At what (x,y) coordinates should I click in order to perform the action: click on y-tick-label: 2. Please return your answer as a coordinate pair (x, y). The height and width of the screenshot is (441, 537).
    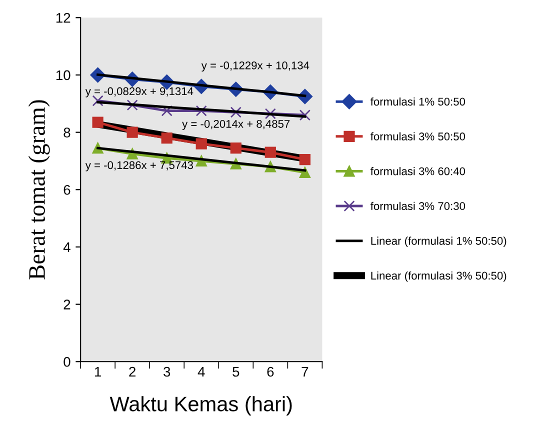
    Looking at the image, I should click on (67, 305).